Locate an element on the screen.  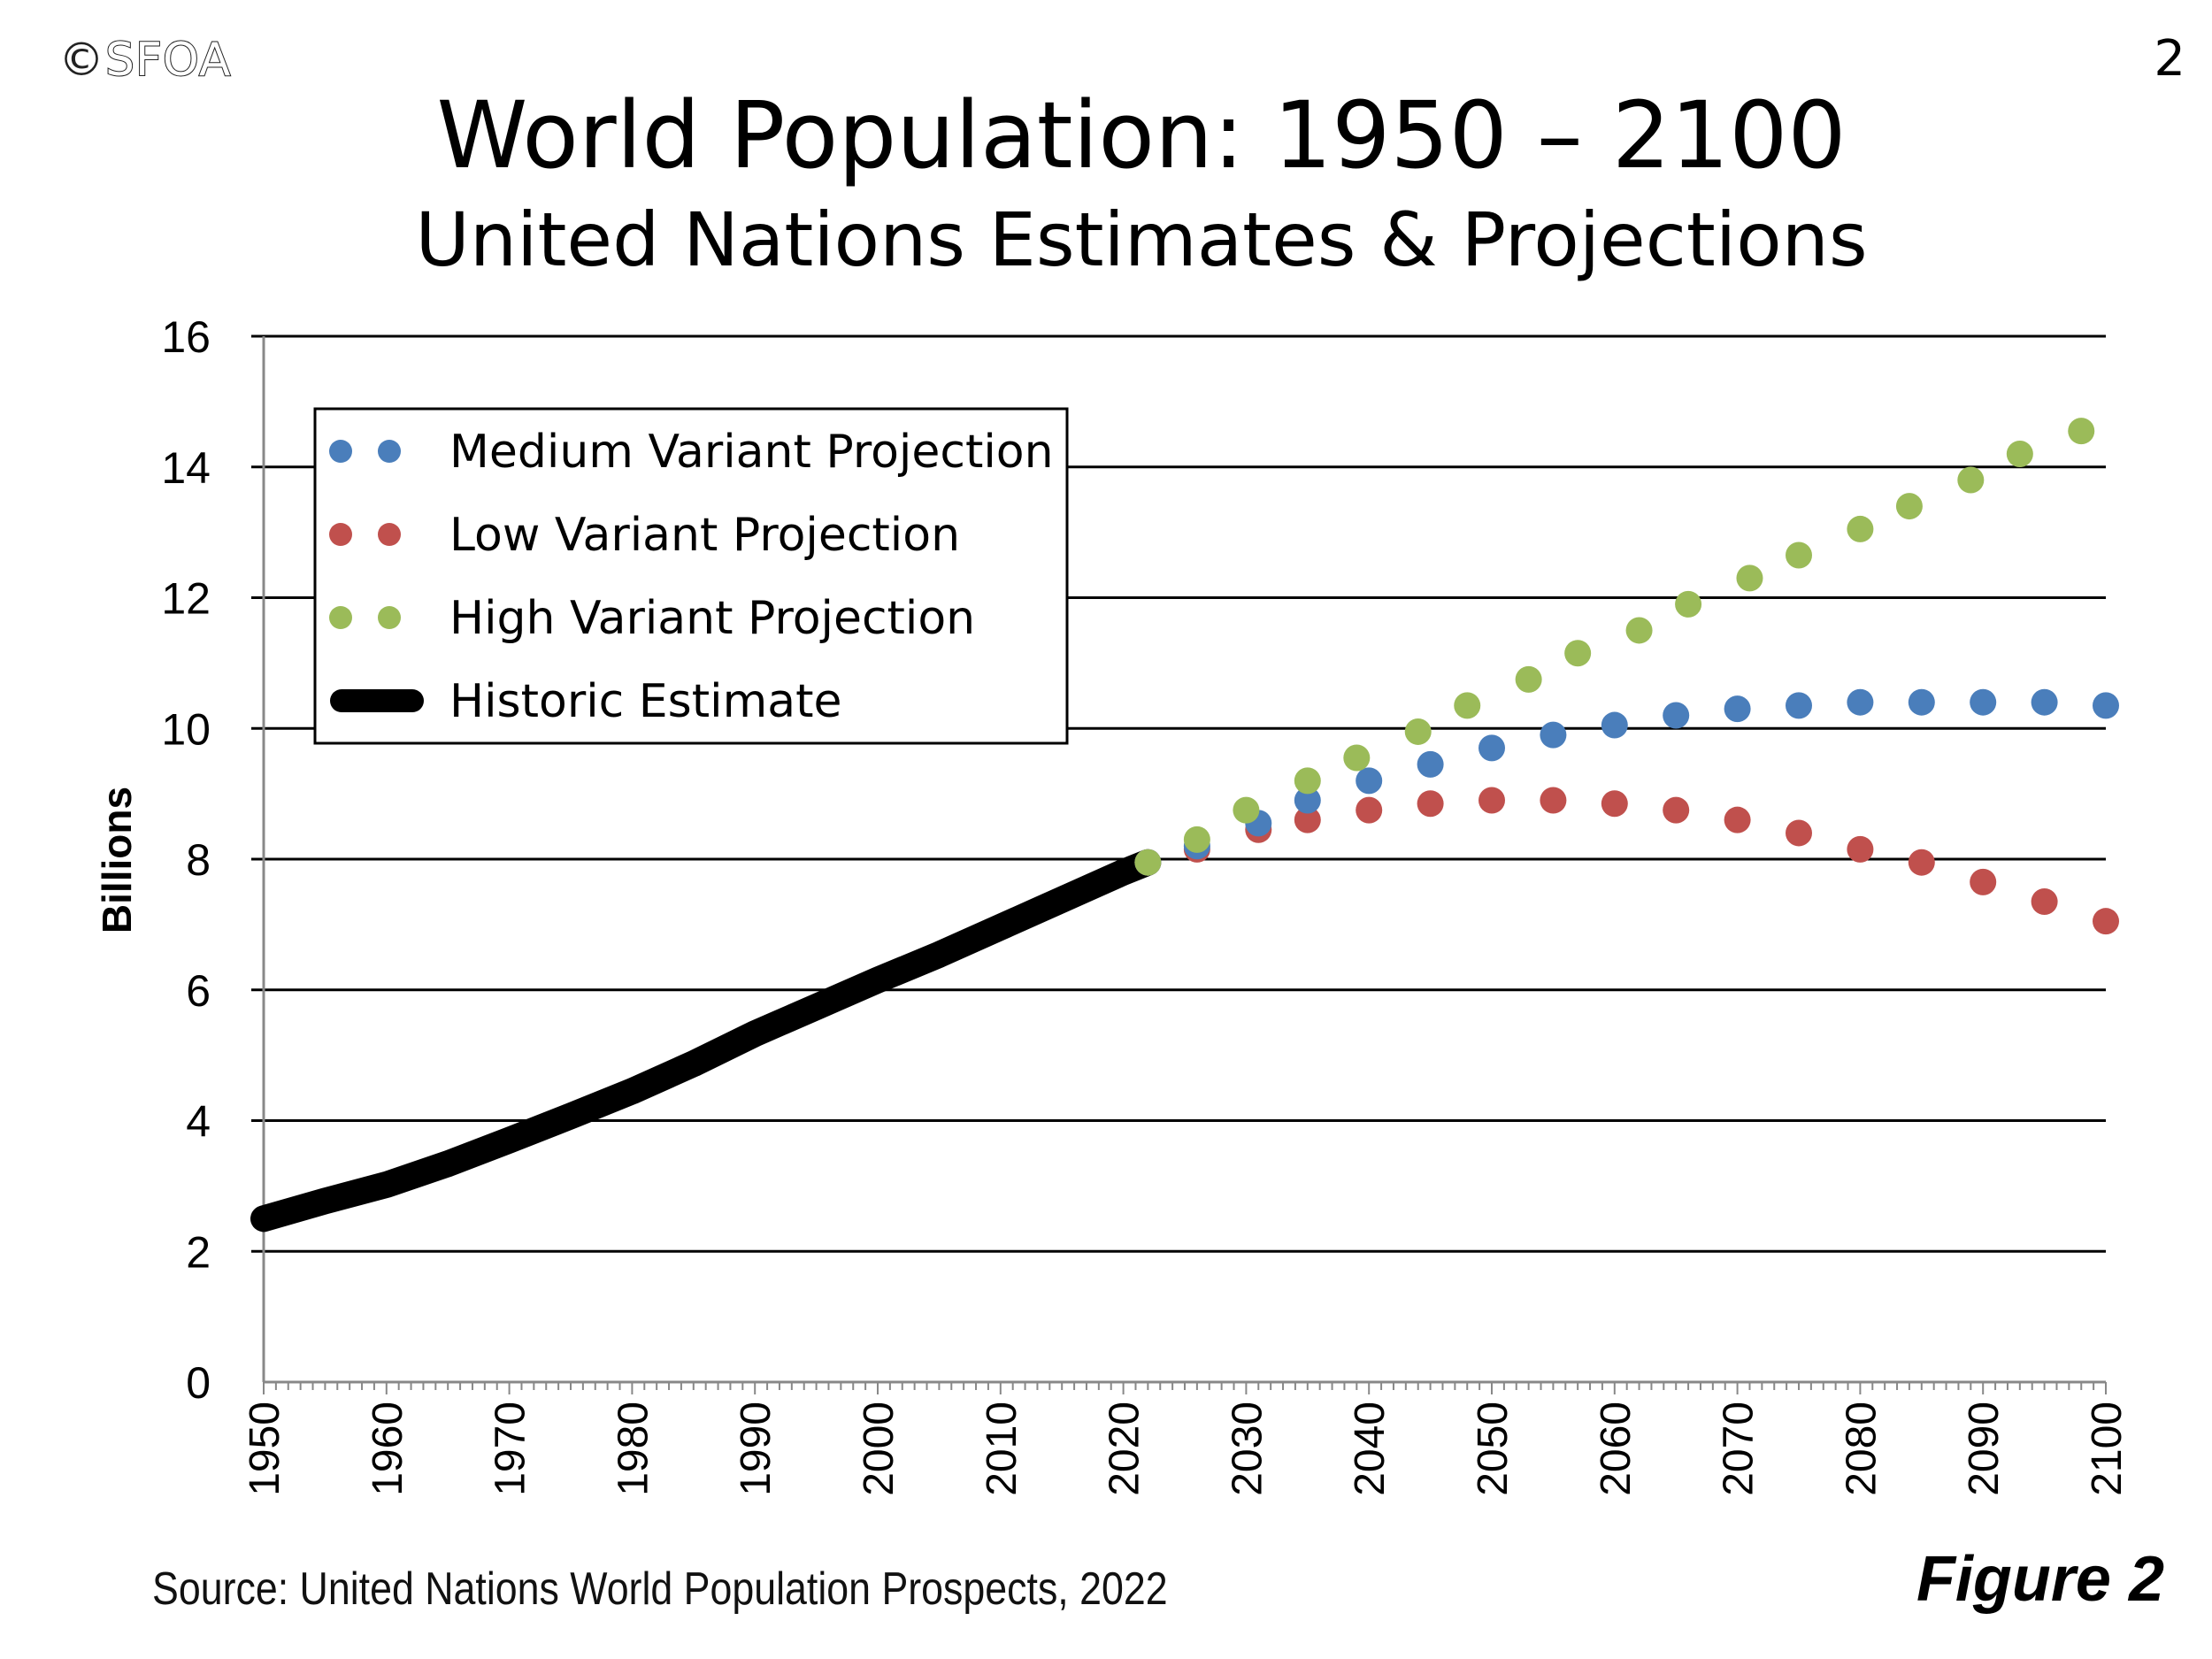
x-tick-label: 2070 is located at coordinates (1740, 1449).